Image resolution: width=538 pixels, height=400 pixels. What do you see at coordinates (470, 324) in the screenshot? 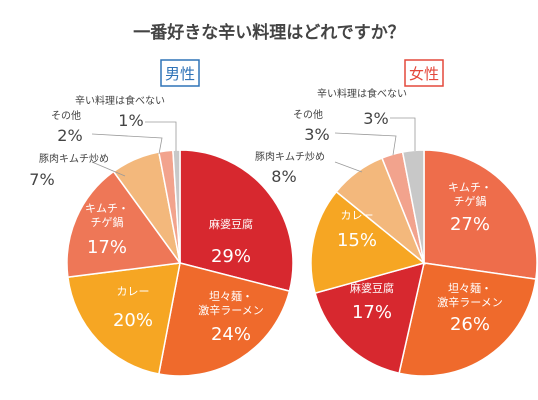
I see `slice-value: 26%` at bounding box center [470, 324].